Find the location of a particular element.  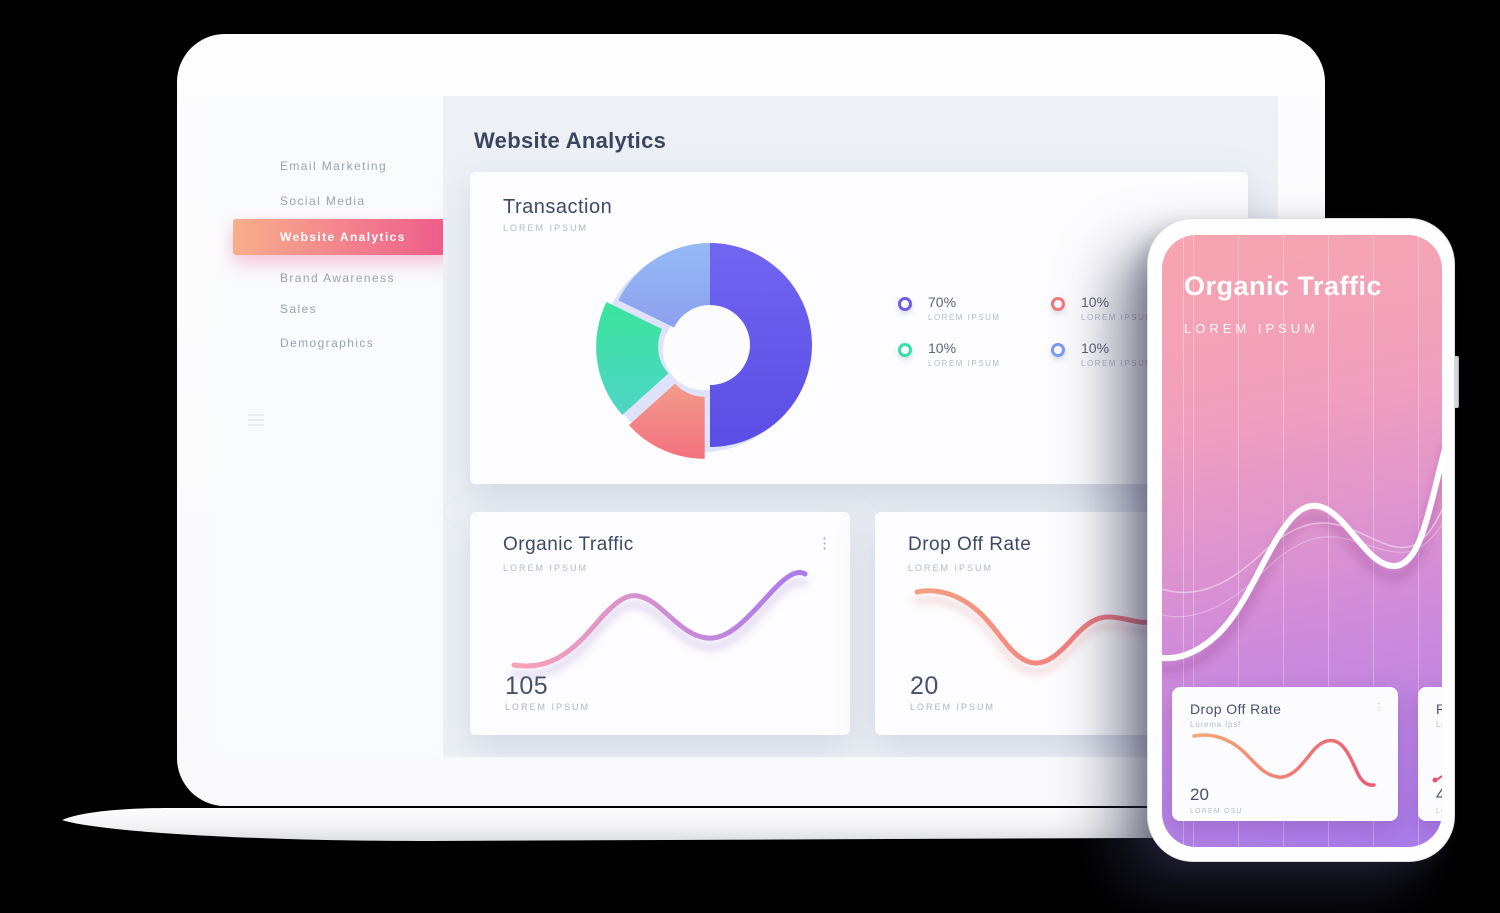

organic-traffic-caption: LOREM IPSUM is located at coordinates (548, 707).